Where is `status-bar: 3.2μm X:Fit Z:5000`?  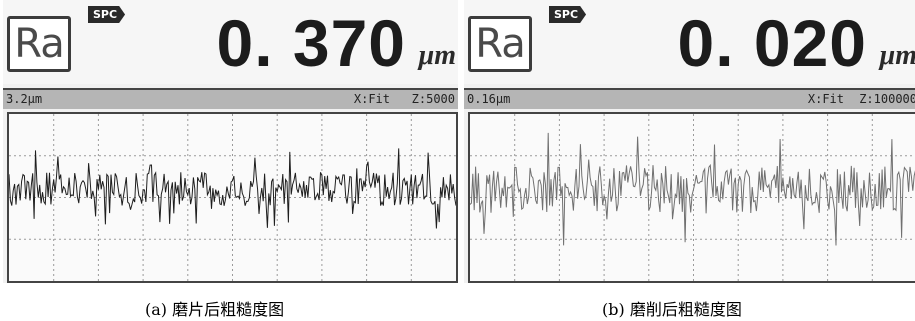 status-bar: 3.2μm X:Fit Z:5000 is located at coordinates (230, 98).